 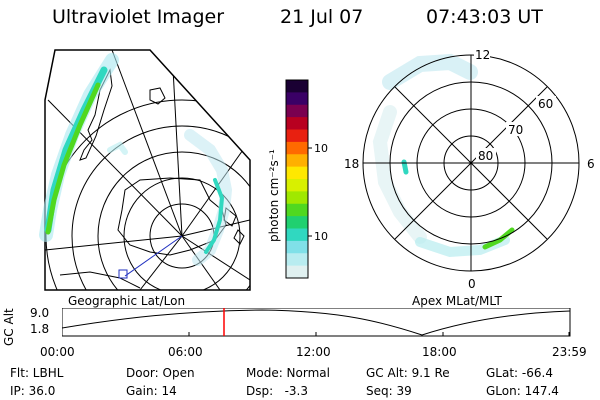 What do you see at coordinates (321, 236) in the screenshot?
I see `colorbar-tick-10: 10` at bounding box center [321, 236].